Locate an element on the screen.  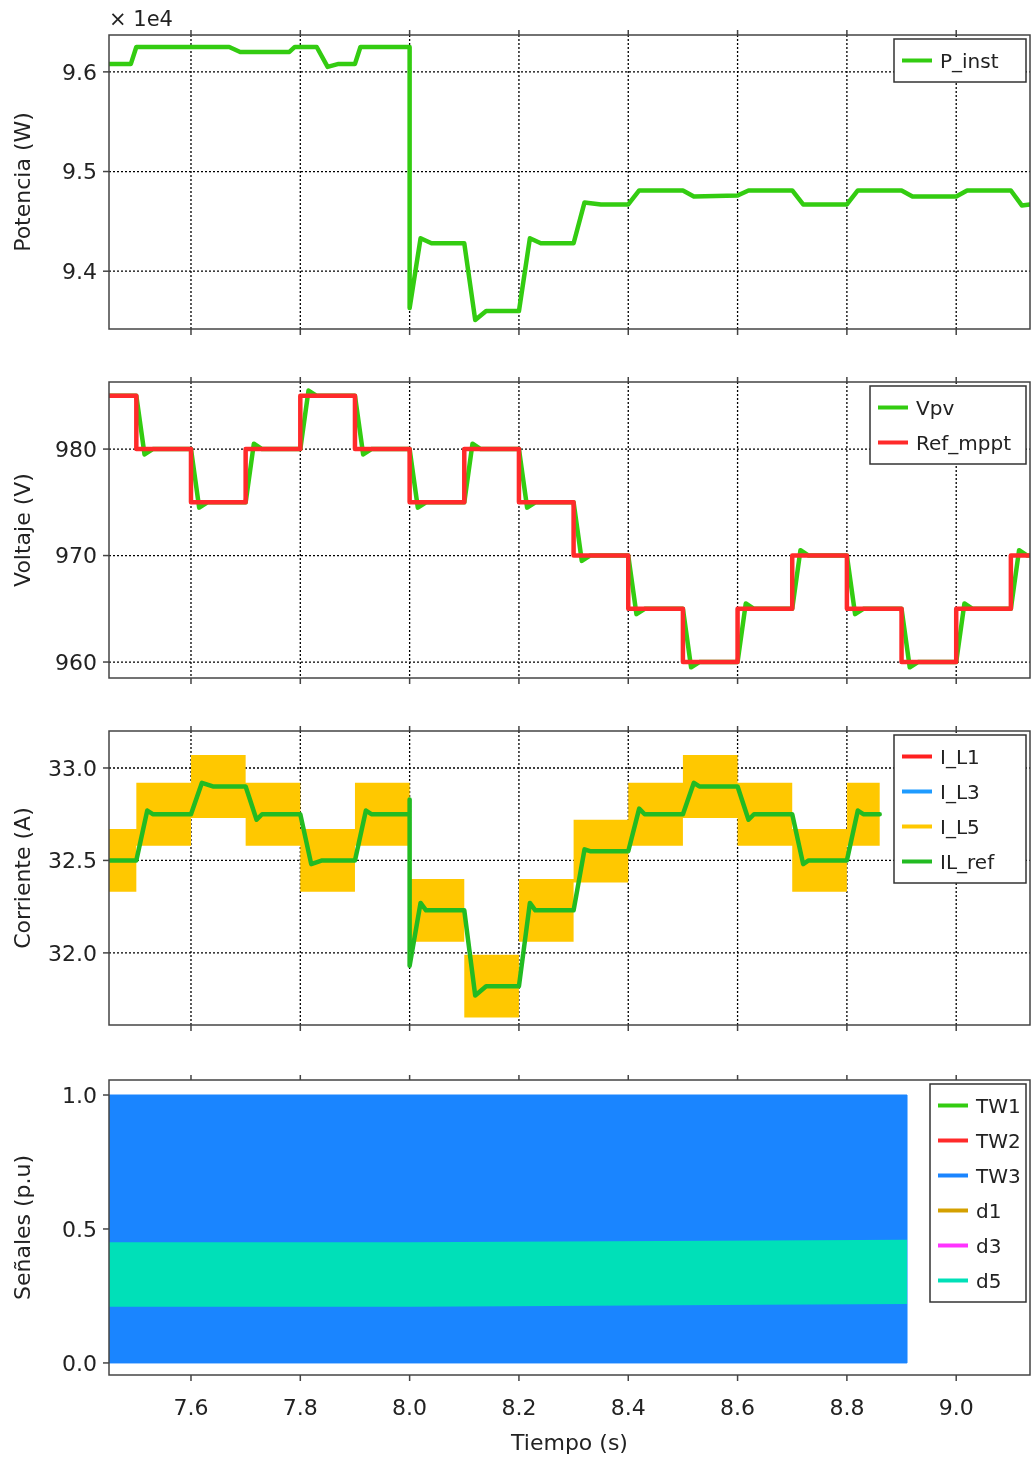
y-axis-title: Voltaje (V) is located at coordinates (22, 530).